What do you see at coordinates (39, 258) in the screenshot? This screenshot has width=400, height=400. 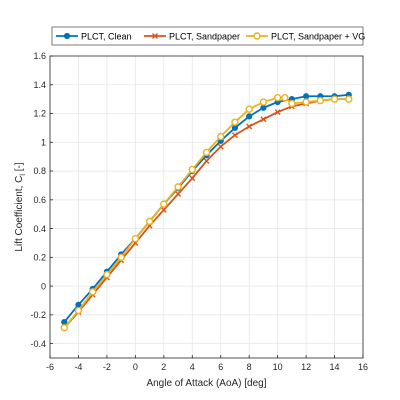 I see `y-tick-label: 0.2` at bounding box center [39, 258].